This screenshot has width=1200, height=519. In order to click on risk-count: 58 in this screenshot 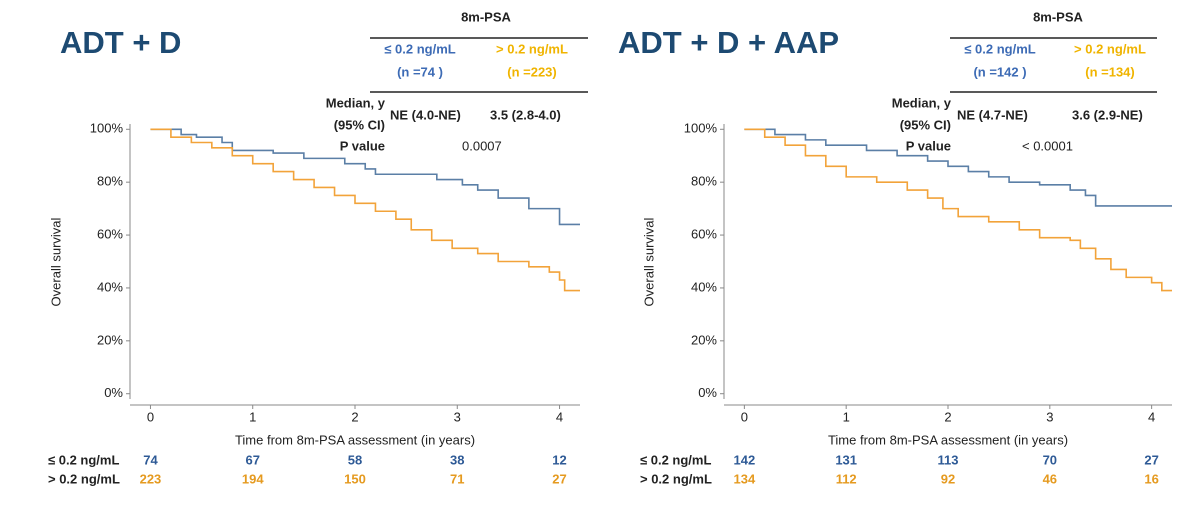, I will do `click(355, 459)`.